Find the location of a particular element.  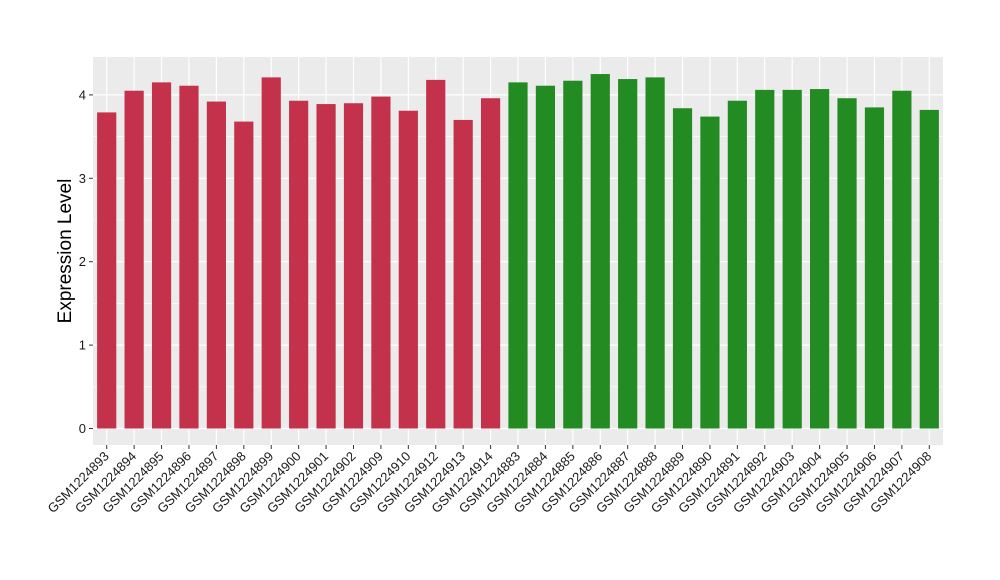

y-tick-label: 1 is located at coordinates (82, 345).